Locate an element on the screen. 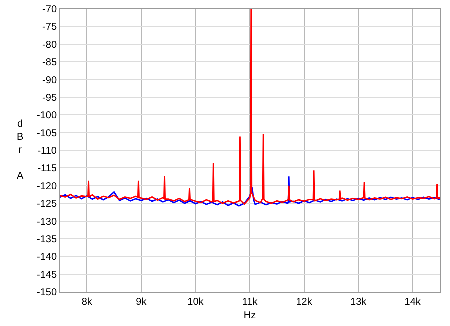 Image resolution: width=450 pixels, height=326 pixels. x-tick-label: 11k is located at coordinates (250, 302).